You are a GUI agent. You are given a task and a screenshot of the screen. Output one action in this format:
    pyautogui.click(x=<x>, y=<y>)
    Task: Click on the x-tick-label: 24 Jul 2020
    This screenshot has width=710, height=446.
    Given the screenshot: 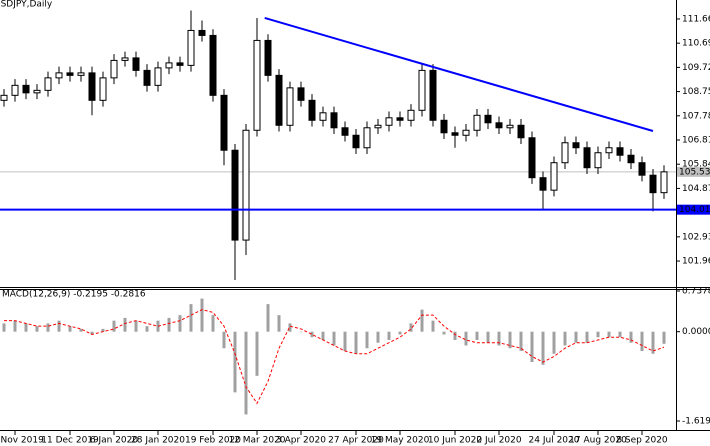 What is the action you would take?
    pyautogui.click(x=554, y=441)
    